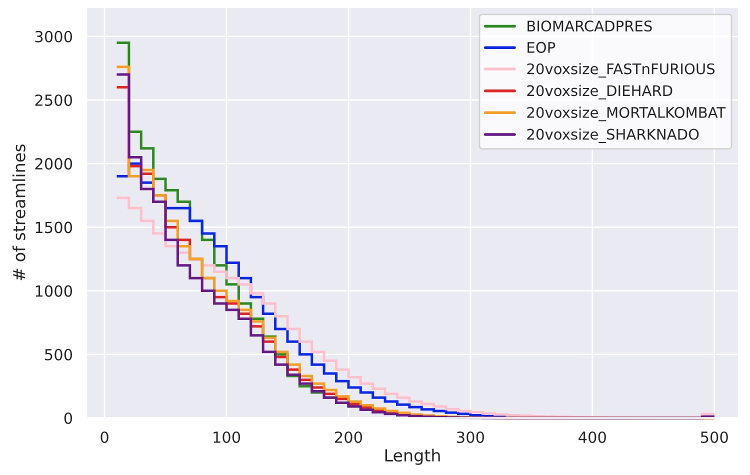  What do you see at coordinates (53, 164) in the screenshot?
I see `y-tick-label: 2000` at bounding box center [53, 164].